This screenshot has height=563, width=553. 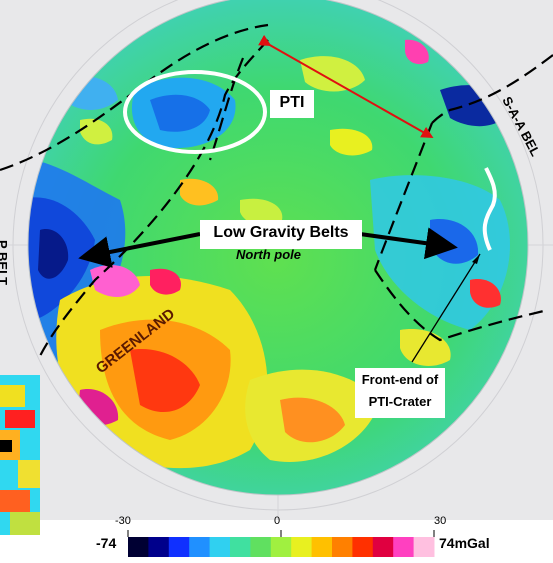 I want to click on colorbar-tick-30: 30, so click(x=440, y=521).